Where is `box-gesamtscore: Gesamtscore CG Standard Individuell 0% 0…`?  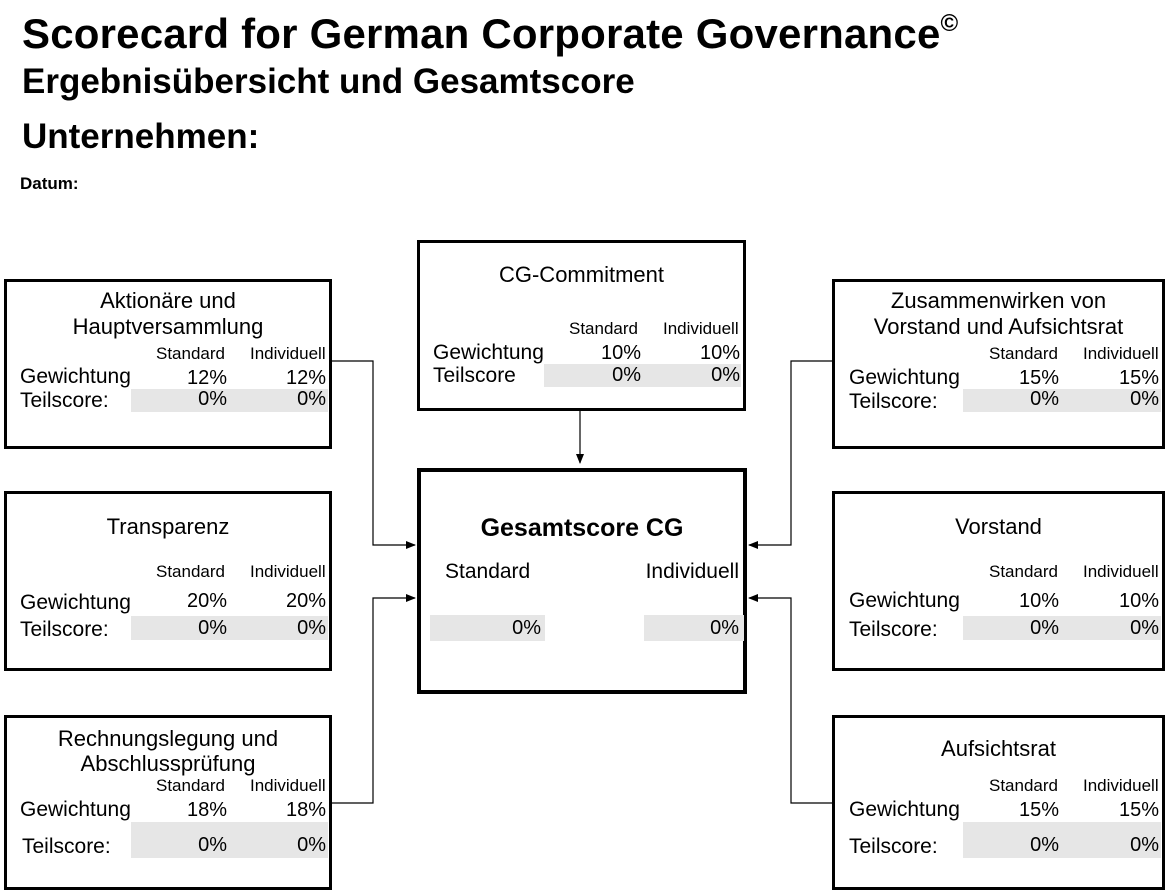
box-gesamtscore: Gesamtscore CG Standard Individuell 0% 0… is located at coordinates (582, 581).